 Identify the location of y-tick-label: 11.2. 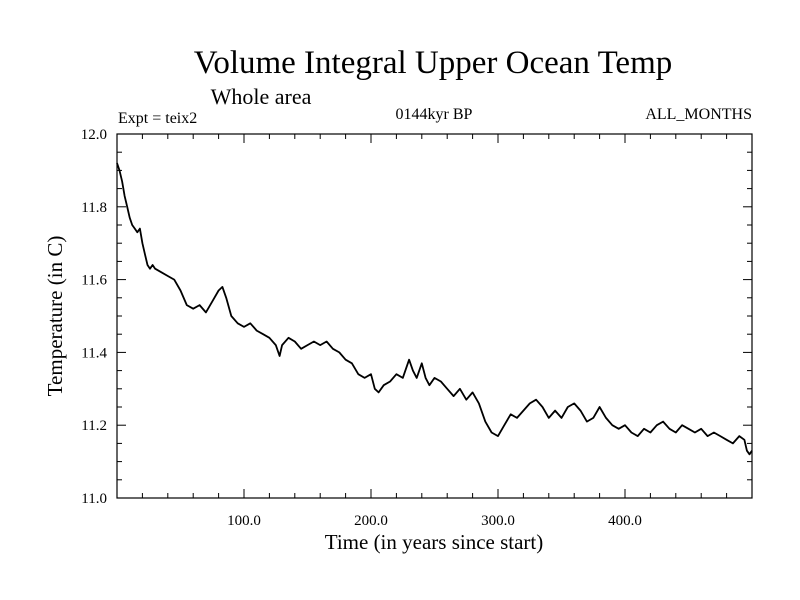
(94, 426).